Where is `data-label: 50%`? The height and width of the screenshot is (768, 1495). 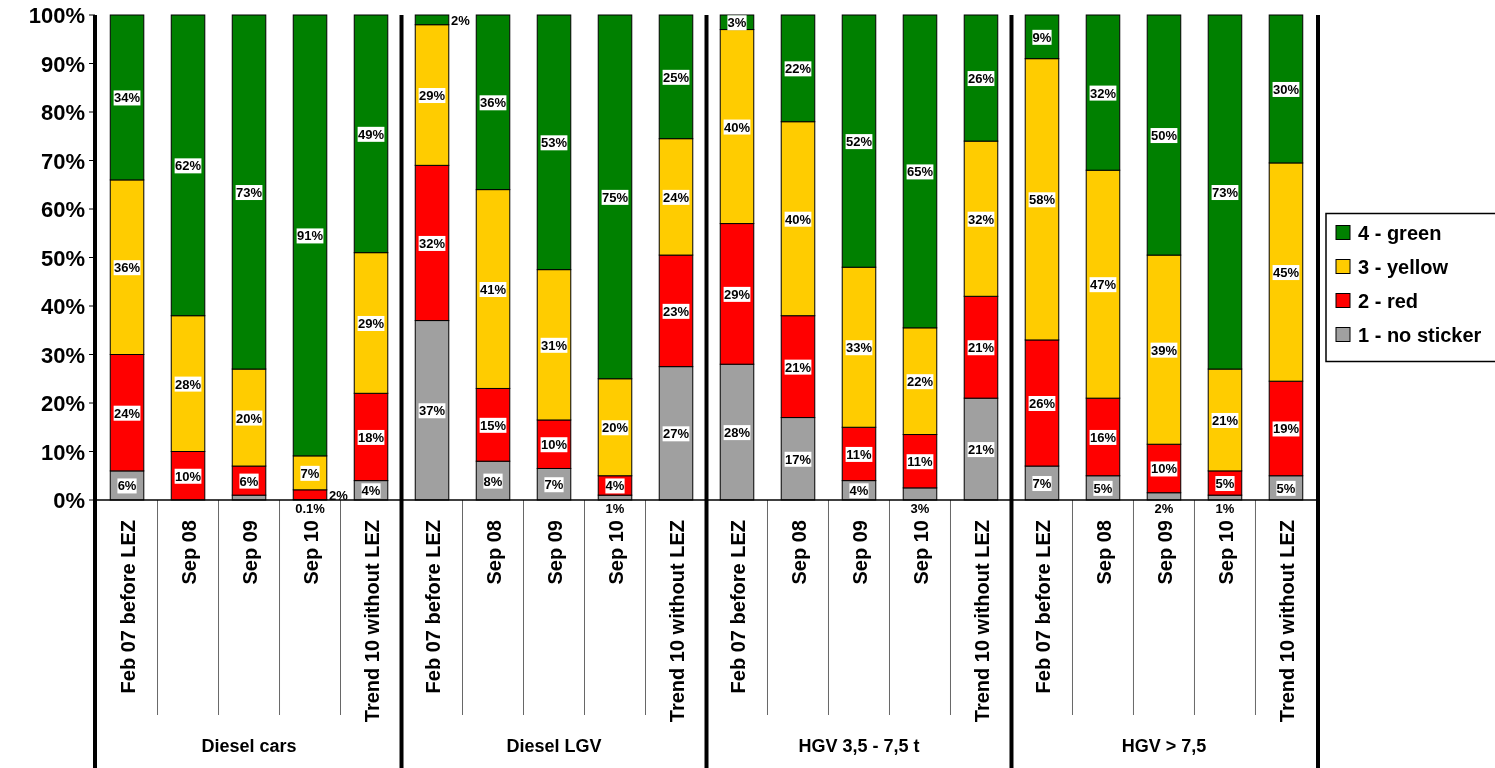
data-label: 50% is located at coordinates (1164, 136).